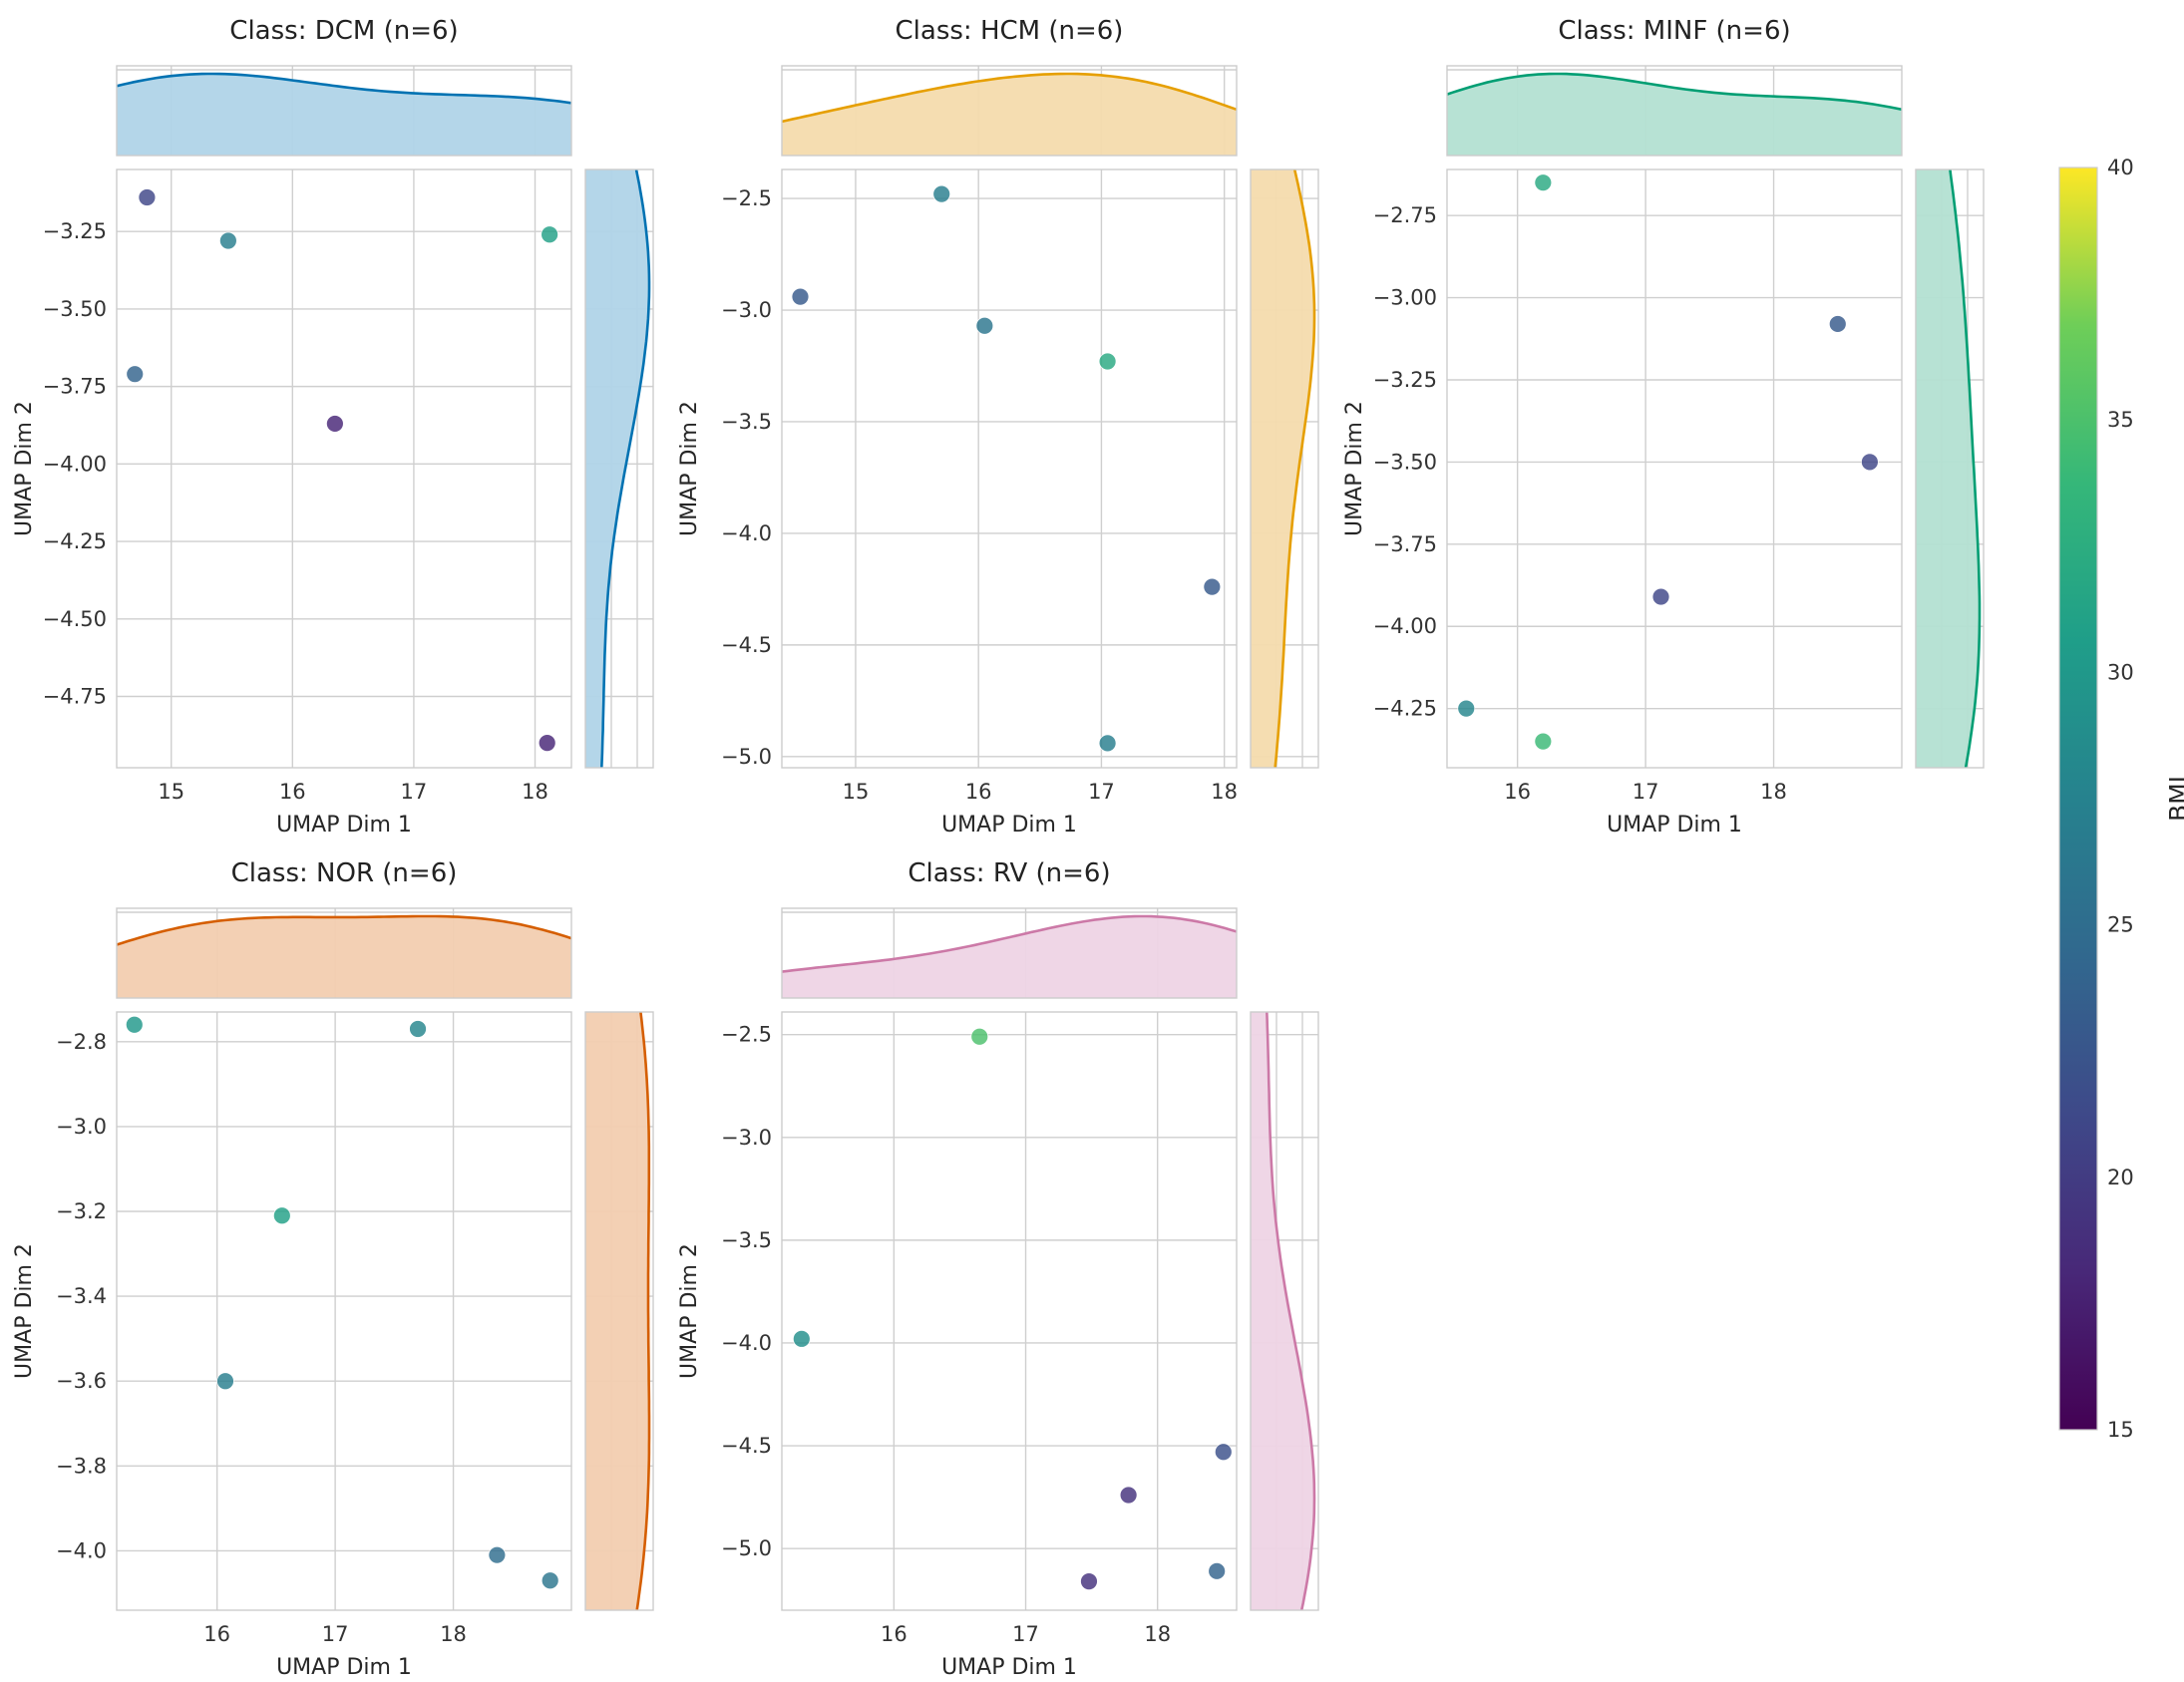 The image size is (2184, 1682). I want to click on y-tick-label: −3.8, so click(81, 1466).